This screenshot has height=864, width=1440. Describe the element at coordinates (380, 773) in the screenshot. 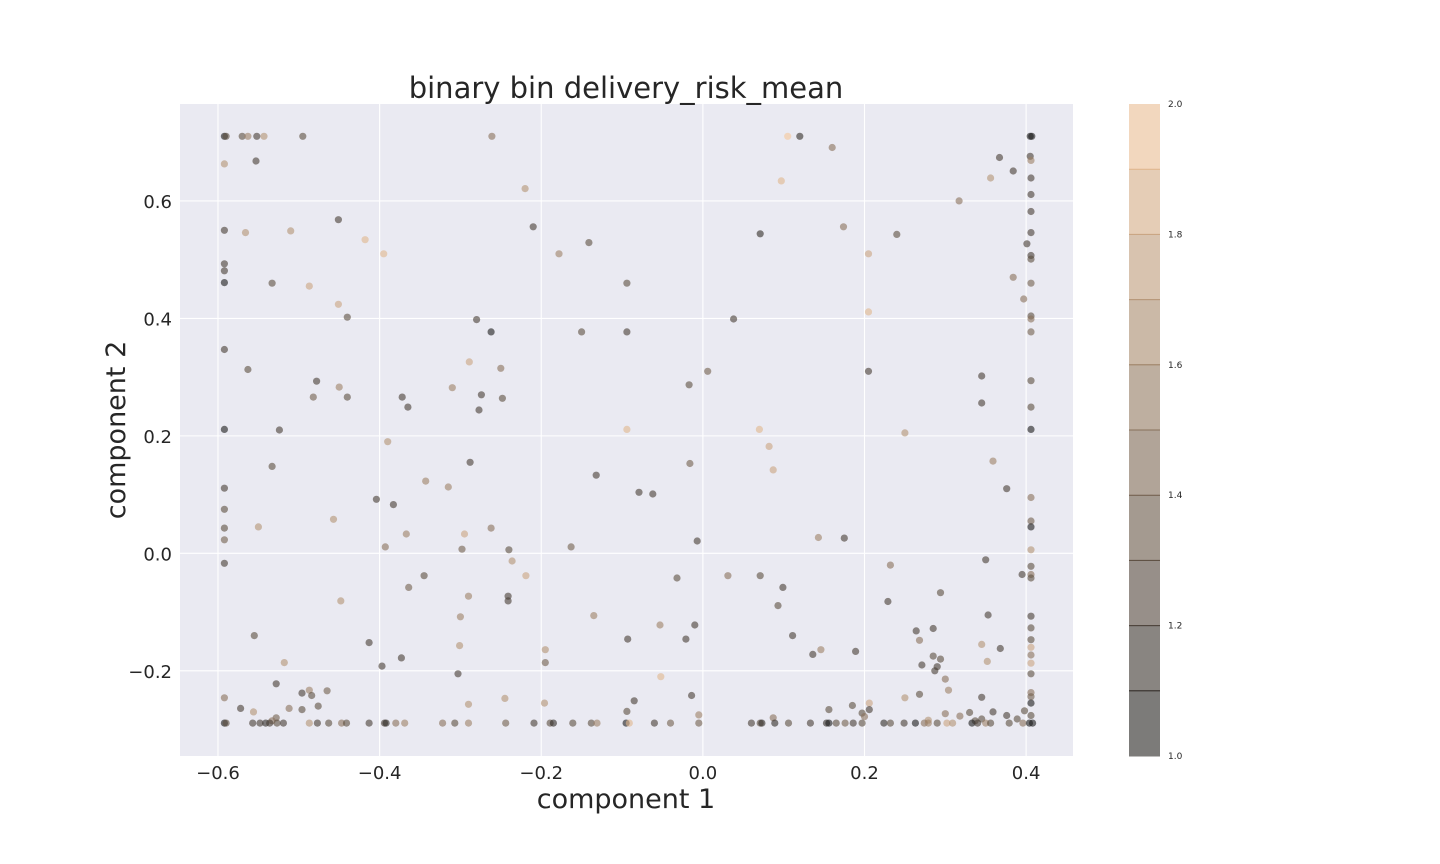

I see `x-tick-label: −0.4` at that location.